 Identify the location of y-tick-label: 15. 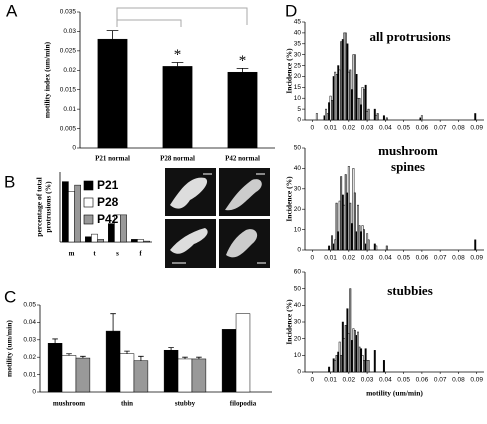
(298, 87).